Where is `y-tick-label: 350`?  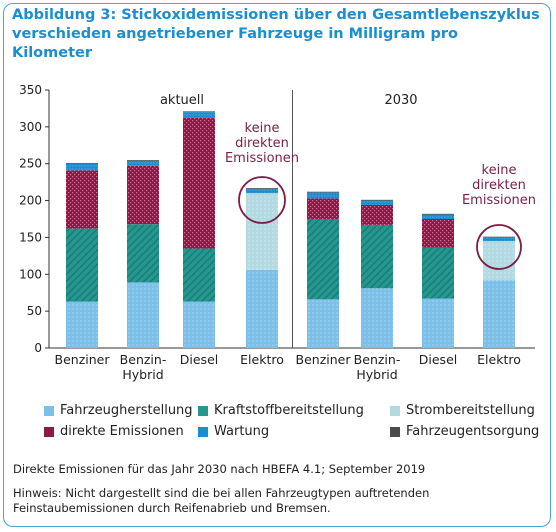 y-tick-label: 350 is located at coordinates (30, 90).